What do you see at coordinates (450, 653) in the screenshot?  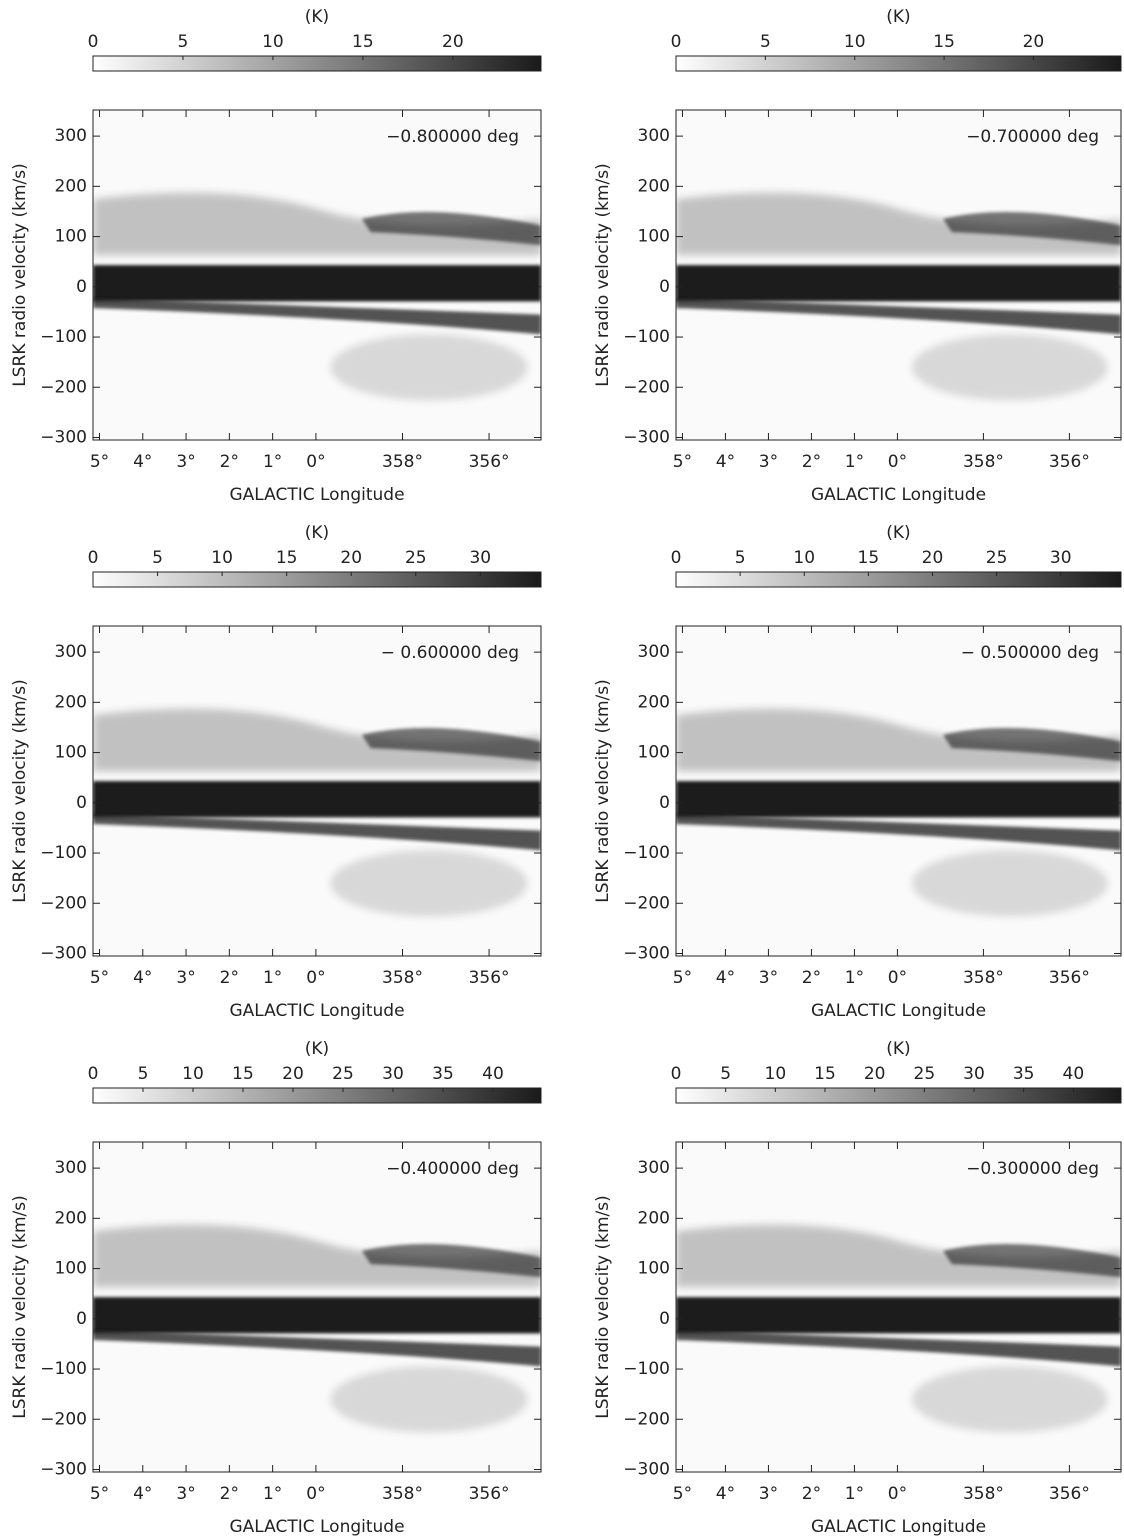 I see `annotation: − 0.600000 deg` at bounding box center [450, 653].